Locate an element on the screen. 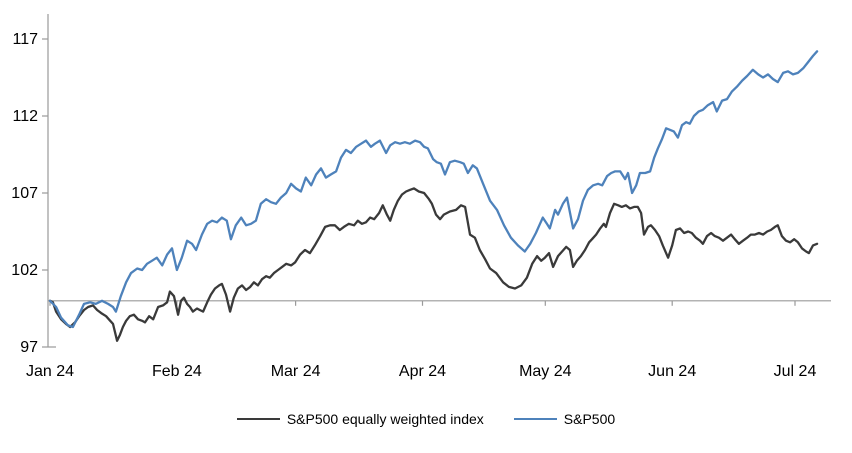 This screenshot has width=852, height=453. x-tick-label: Jun 24 is located at coordinates (672, 371).